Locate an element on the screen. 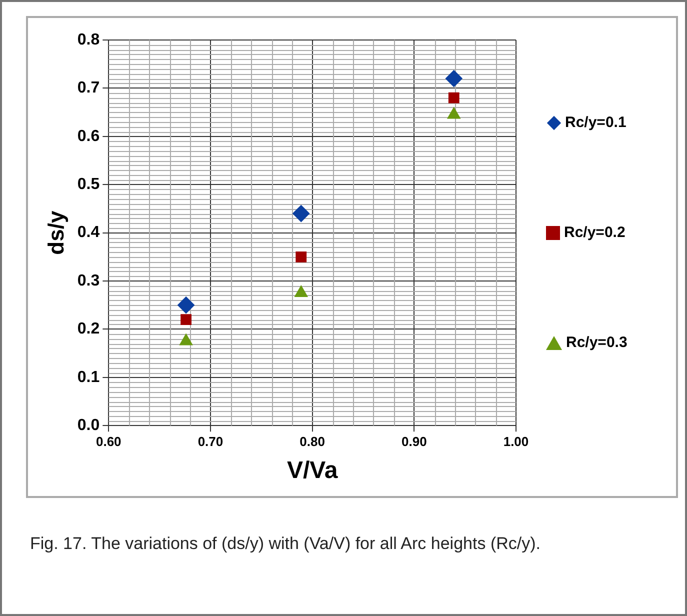 The width and height of the screenshot is (687, 616). legend-label: Rc/y=0.3 is located at coordinates (597, 342).